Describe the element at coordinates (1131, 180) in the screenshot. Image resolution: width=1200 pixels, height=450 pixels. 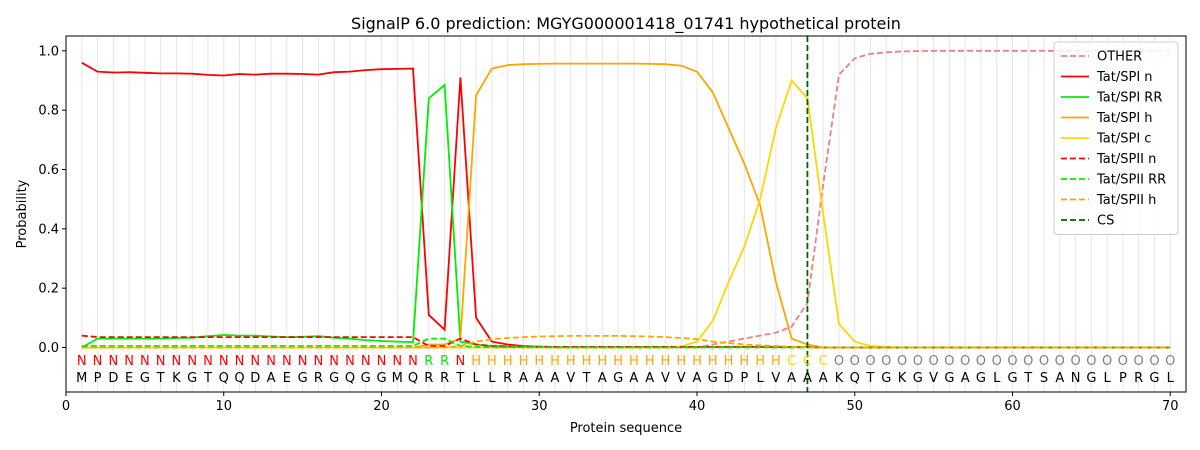
I see `legend-label: Tat/SPII RR` at that location.